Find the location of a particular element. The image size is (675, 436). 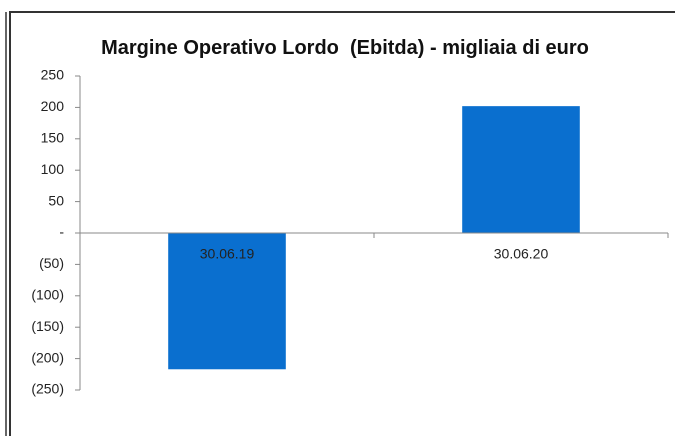

x-tick-label: 30.06.20 is located at coordinates (521, 254).